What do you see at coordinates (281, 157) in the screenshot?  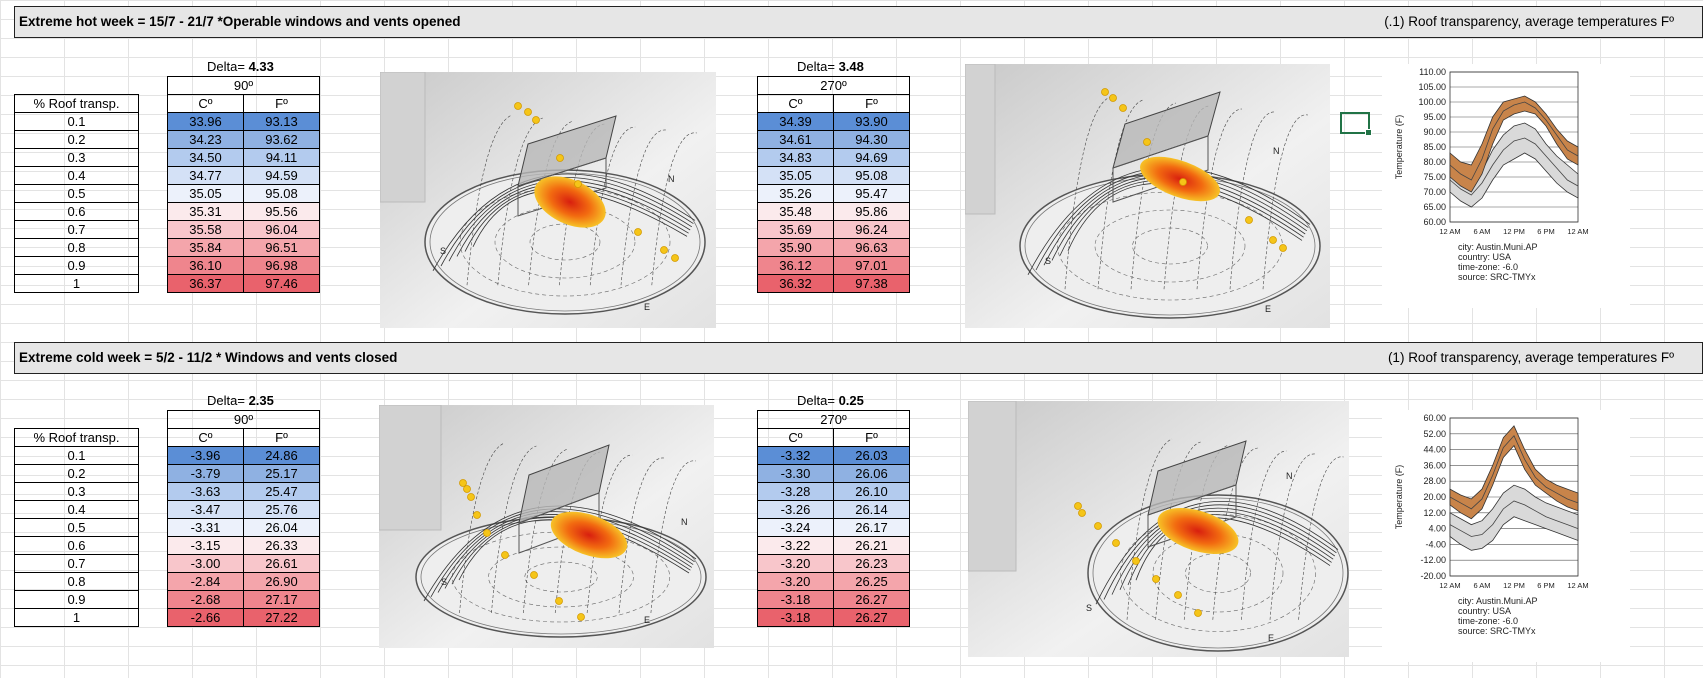 I see `fahrenheit-cell: 94.11` at bounding box center [281, 157].